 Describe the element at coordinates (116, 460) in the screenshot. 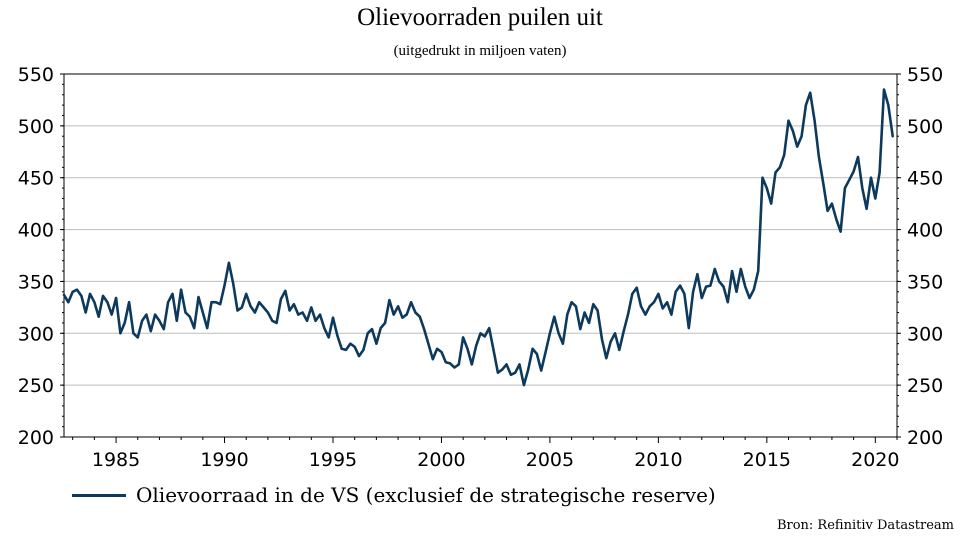

I see `x-tick-label: 1985` at that location.